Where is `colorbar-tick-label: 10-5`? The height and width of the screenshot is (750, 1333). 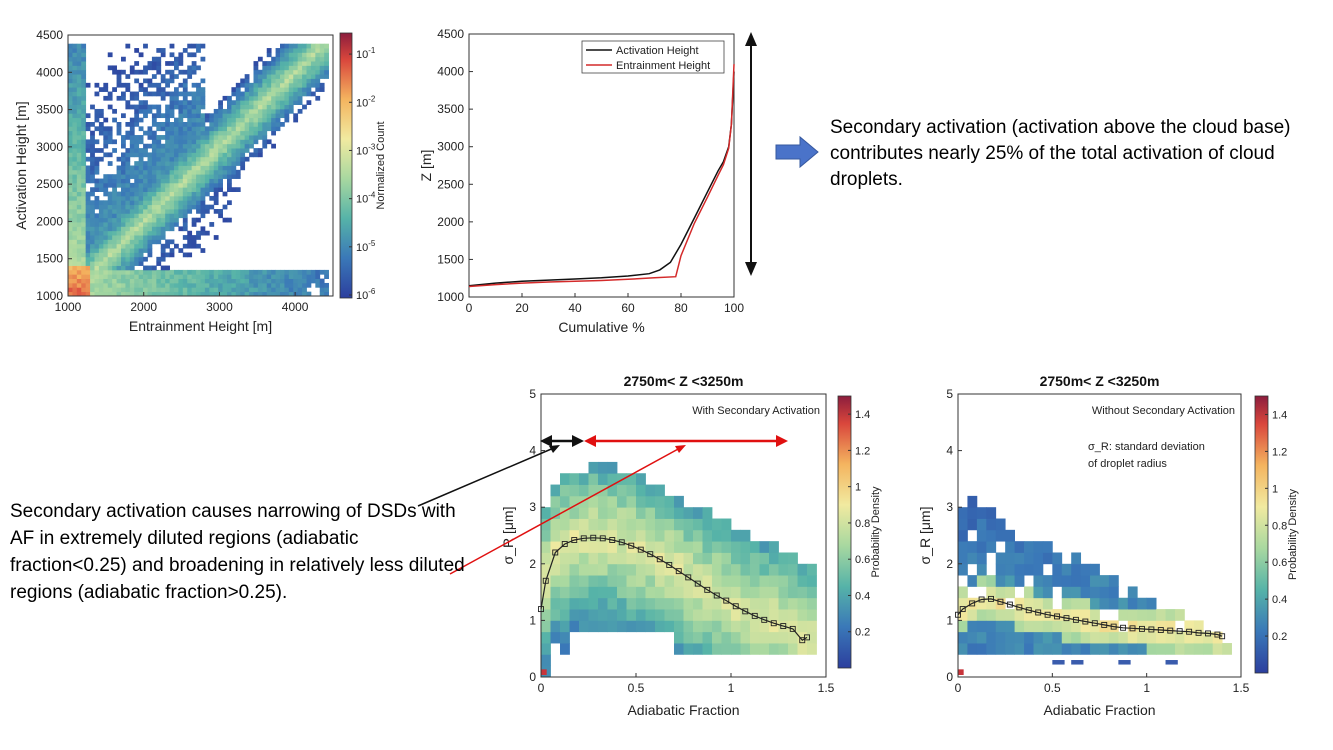 colorbar-tick-label: 10-5 is located at coordinates (366, 246).